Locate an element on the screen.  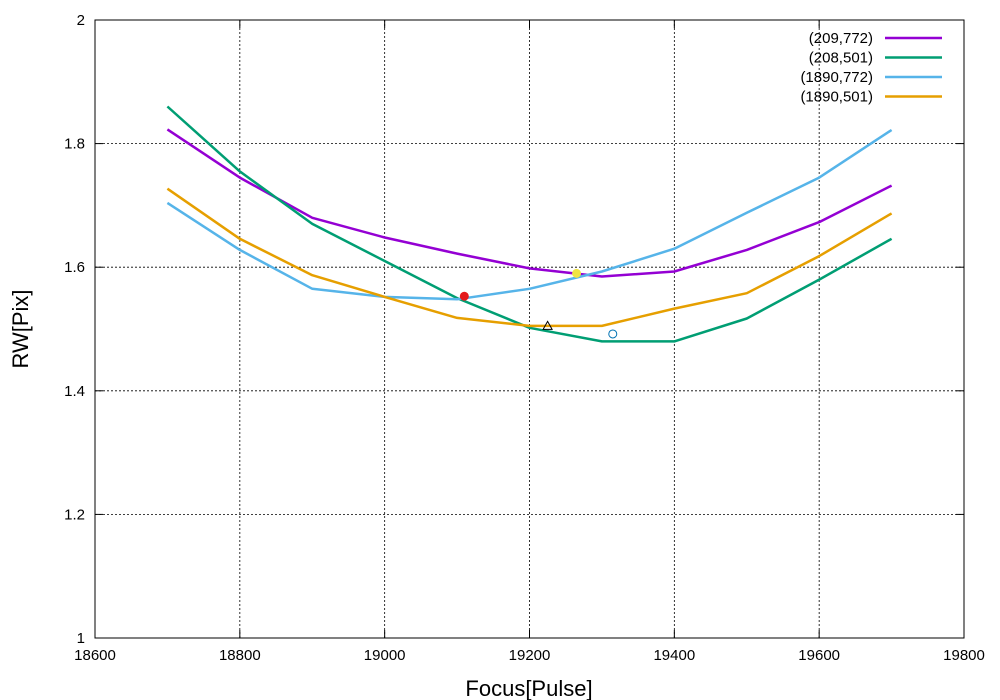
x-tick-label: 18800 is located at coordinates (240, 655).